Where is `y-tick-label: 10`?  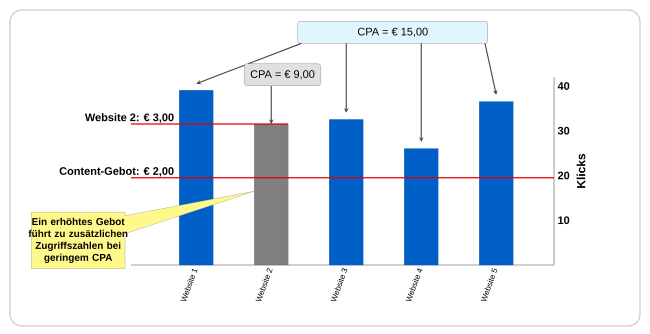
y-tick-label: 10 is located at coordinates (564, 220).